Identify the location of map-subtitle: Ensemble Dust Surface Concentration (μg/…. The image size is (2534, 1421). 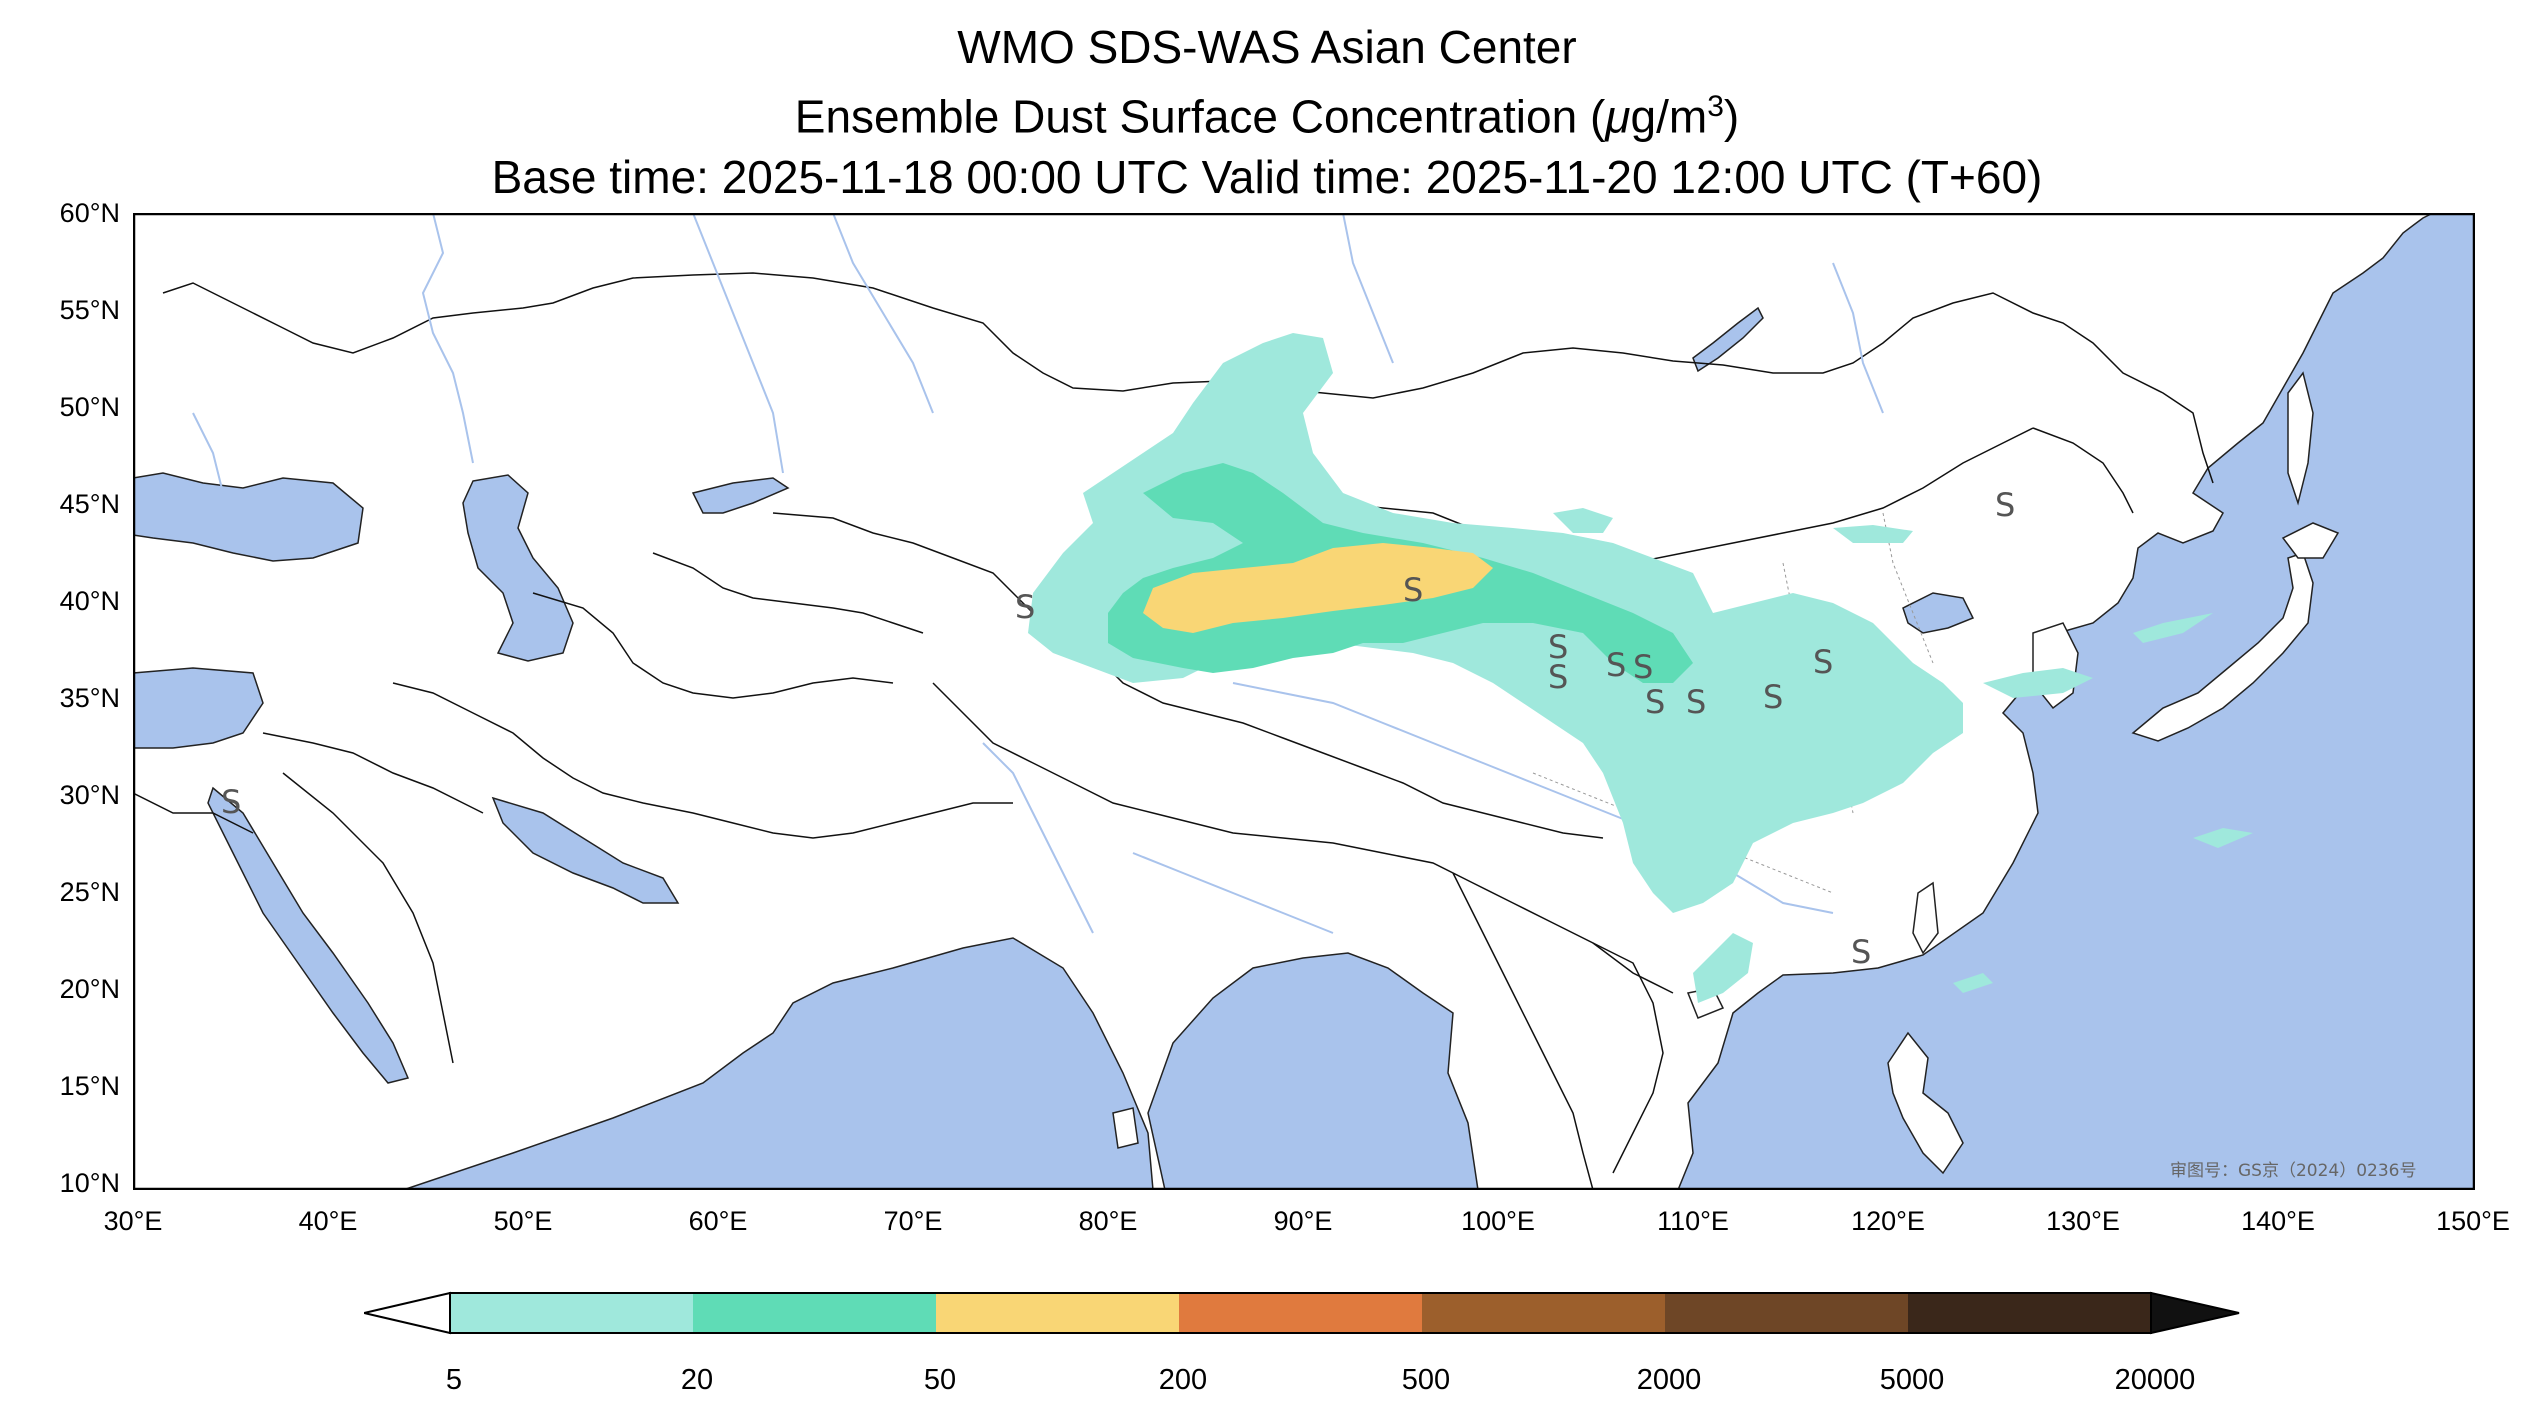
(1267, 116).